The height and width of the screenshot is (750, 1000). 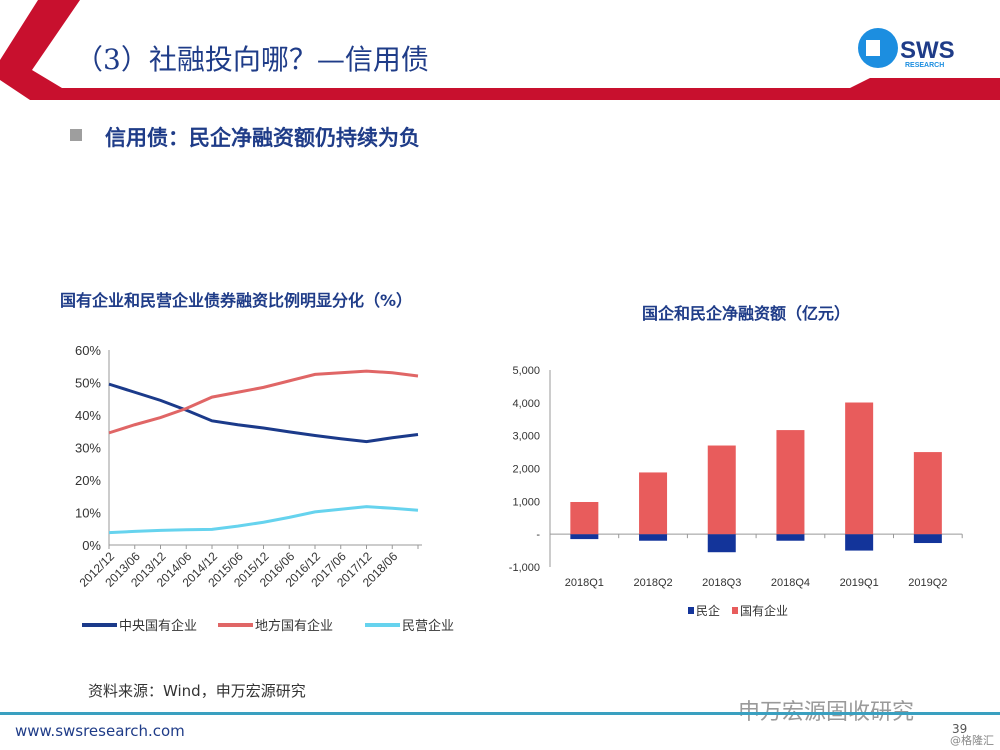 I want to click on y-tick-label: 0%, so click(x=91, y=545).